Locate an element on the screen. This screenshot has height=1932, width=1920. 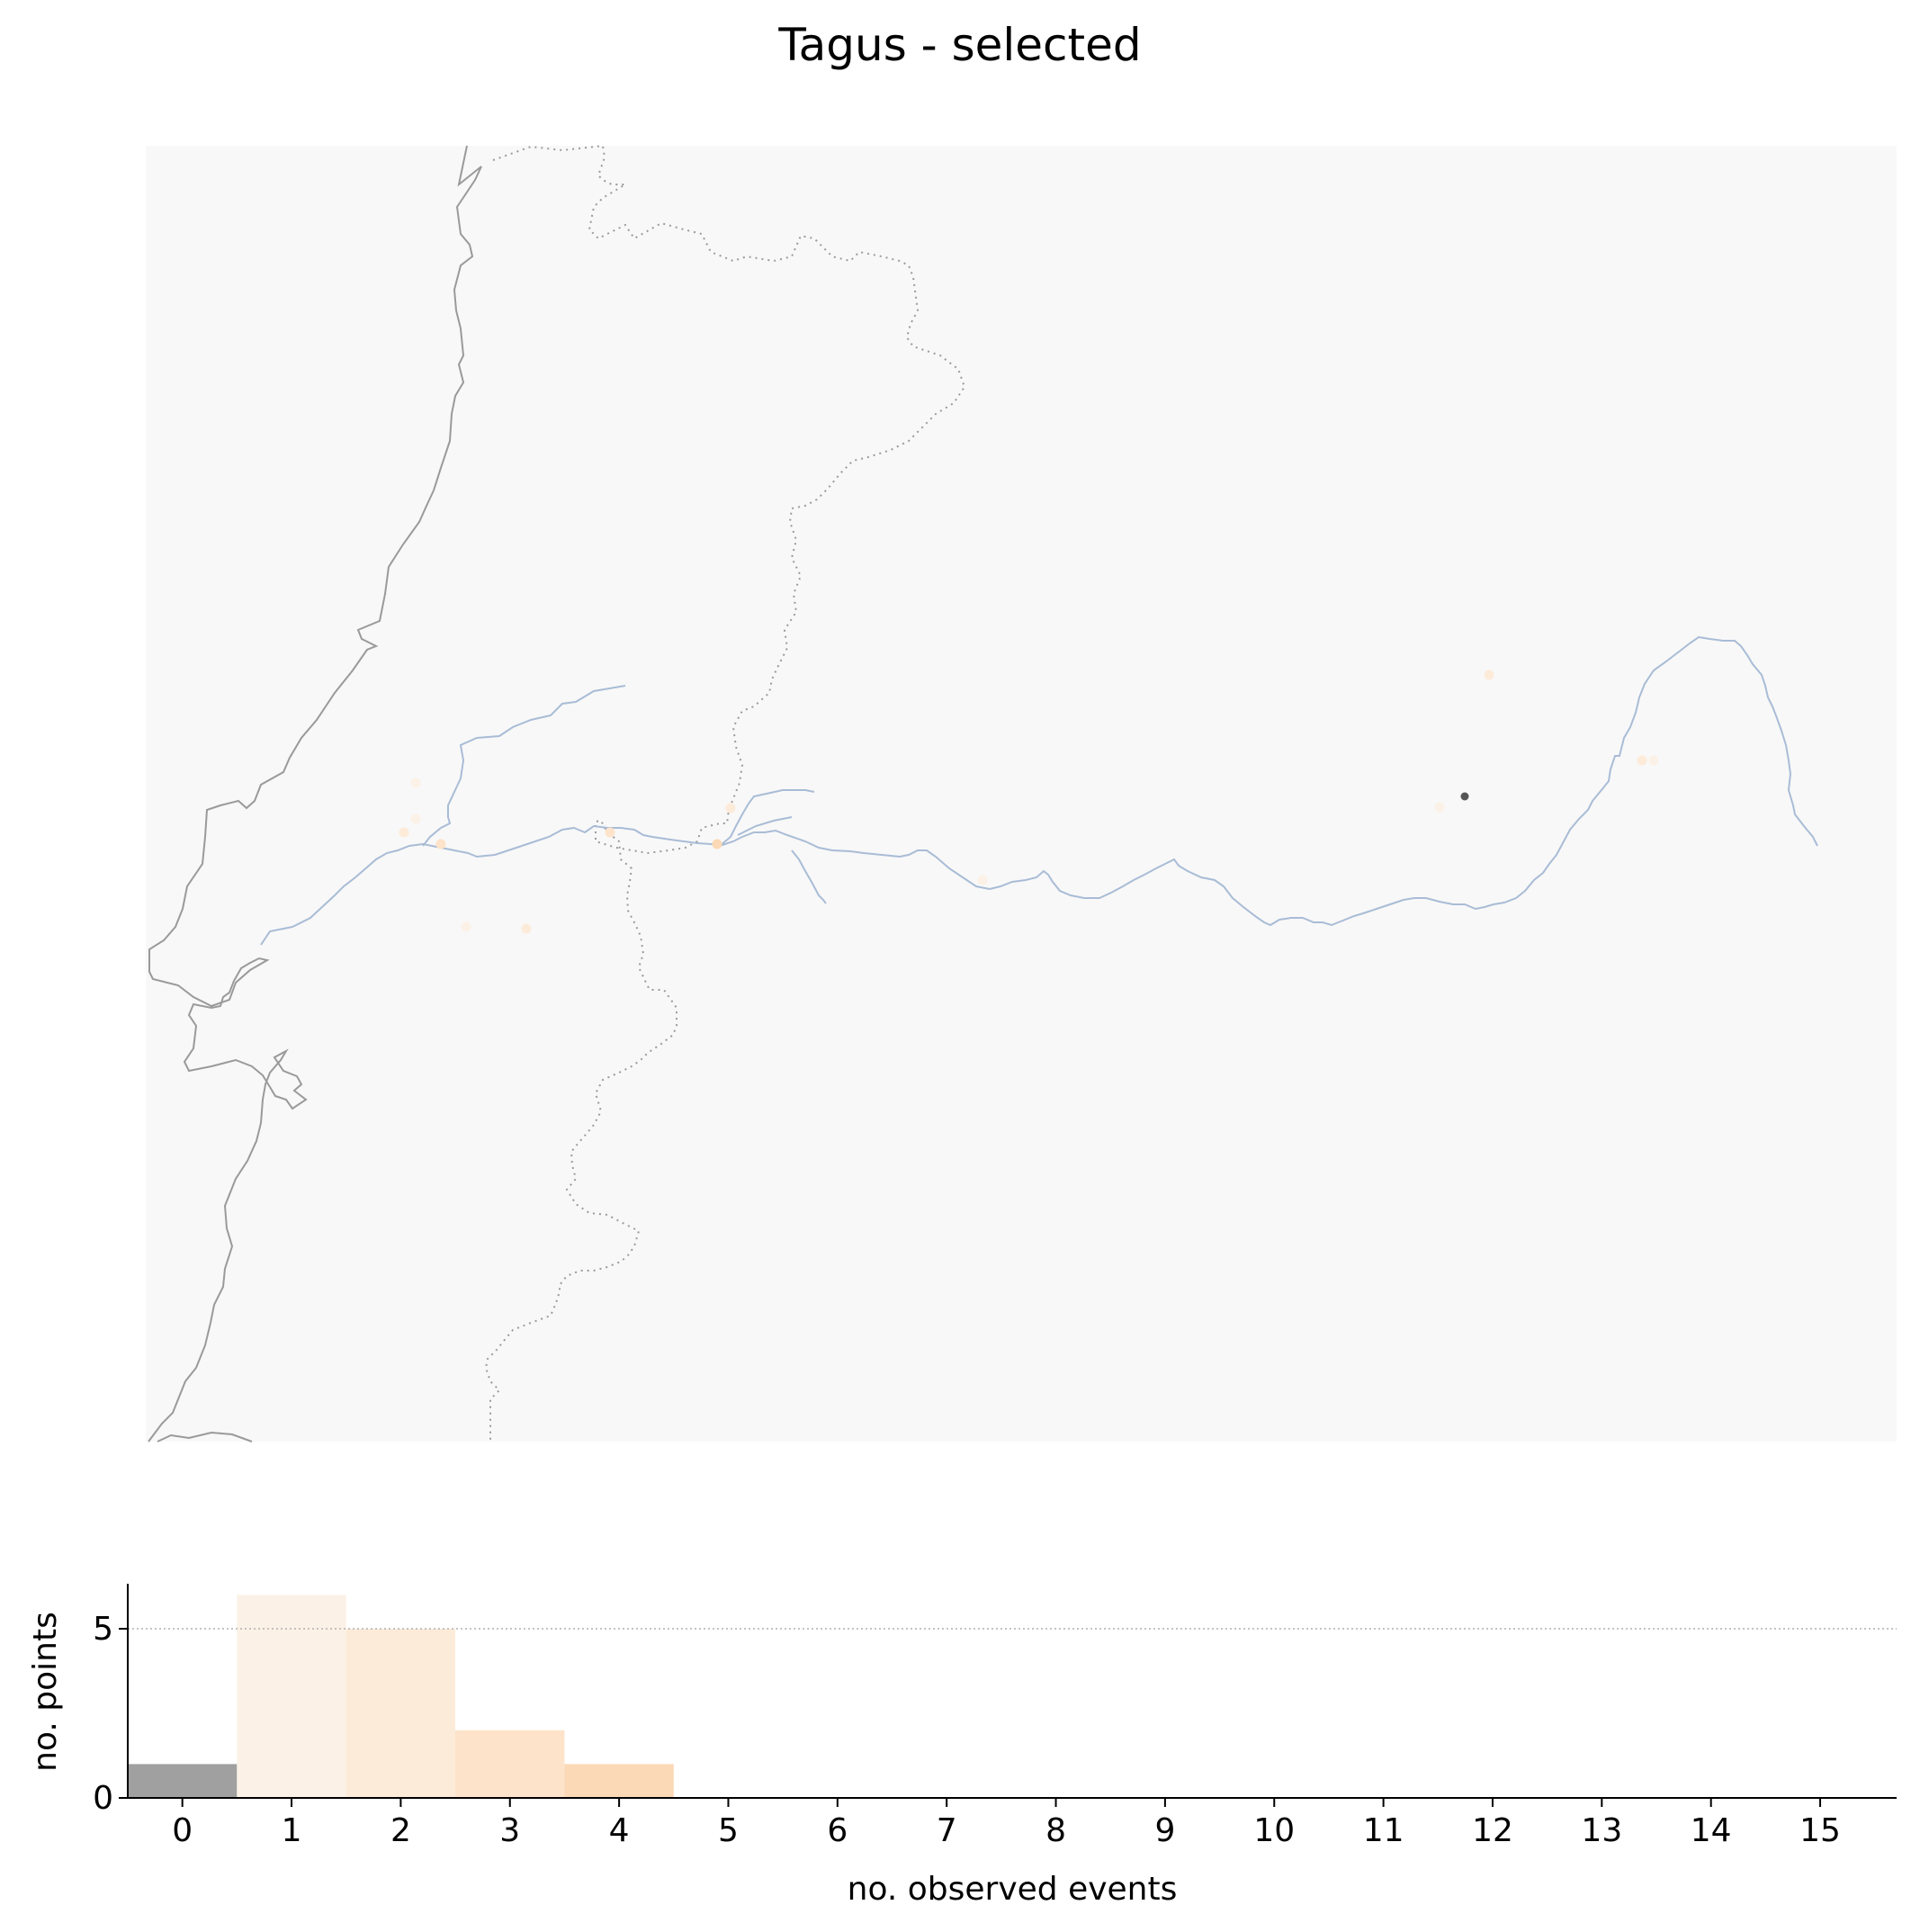
x-tick-label: 9 is located at coordinates (1165, 1830).